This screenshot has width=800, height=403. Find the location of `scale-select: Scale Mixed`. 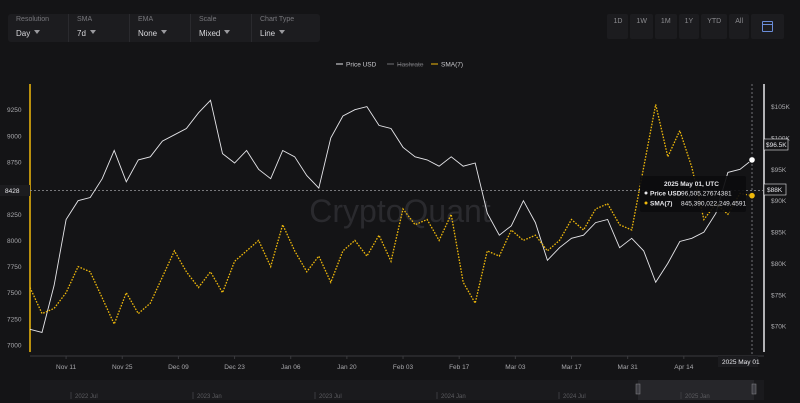

scale-select: Scale Mixed is located at coordinates (221, 28).